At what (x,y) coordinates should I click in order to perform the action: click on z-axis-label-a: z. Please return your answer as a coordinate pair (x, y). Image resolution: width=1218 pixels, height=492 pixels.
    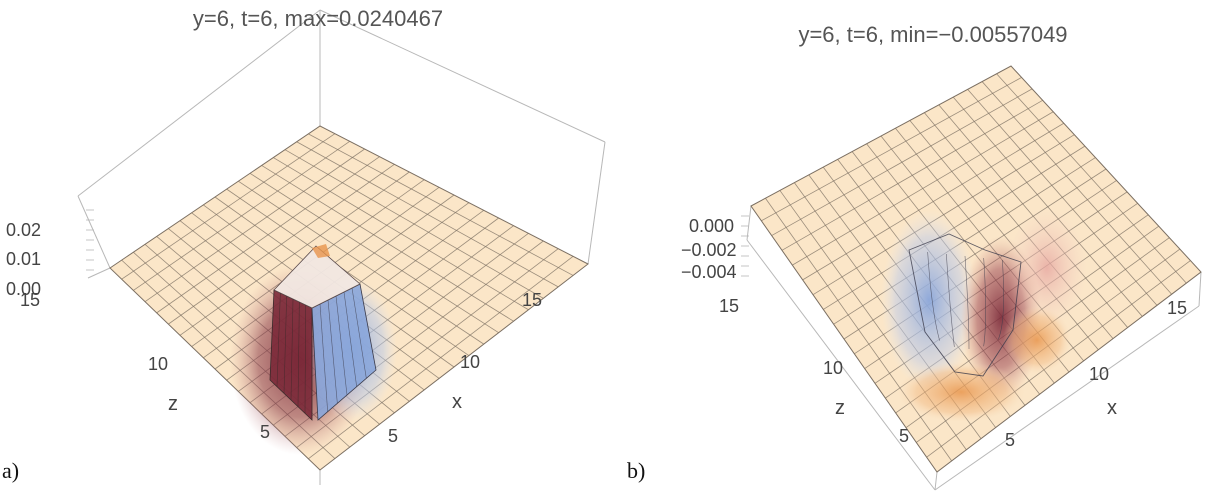
    Looking at the image, I should click on (173, 404).